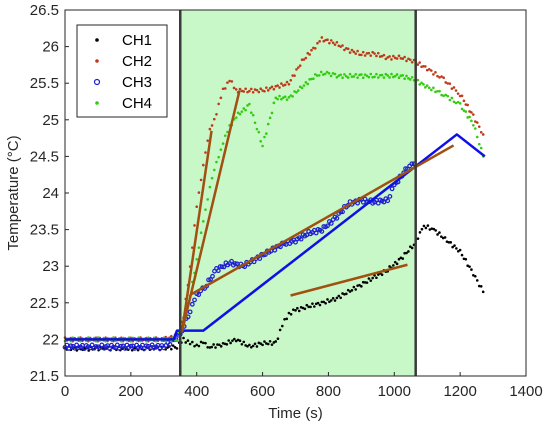 Image resolution: width=550 pixels, height=431 pixels. I want to click on y-tick-label: 21.5, so click(44, 376).